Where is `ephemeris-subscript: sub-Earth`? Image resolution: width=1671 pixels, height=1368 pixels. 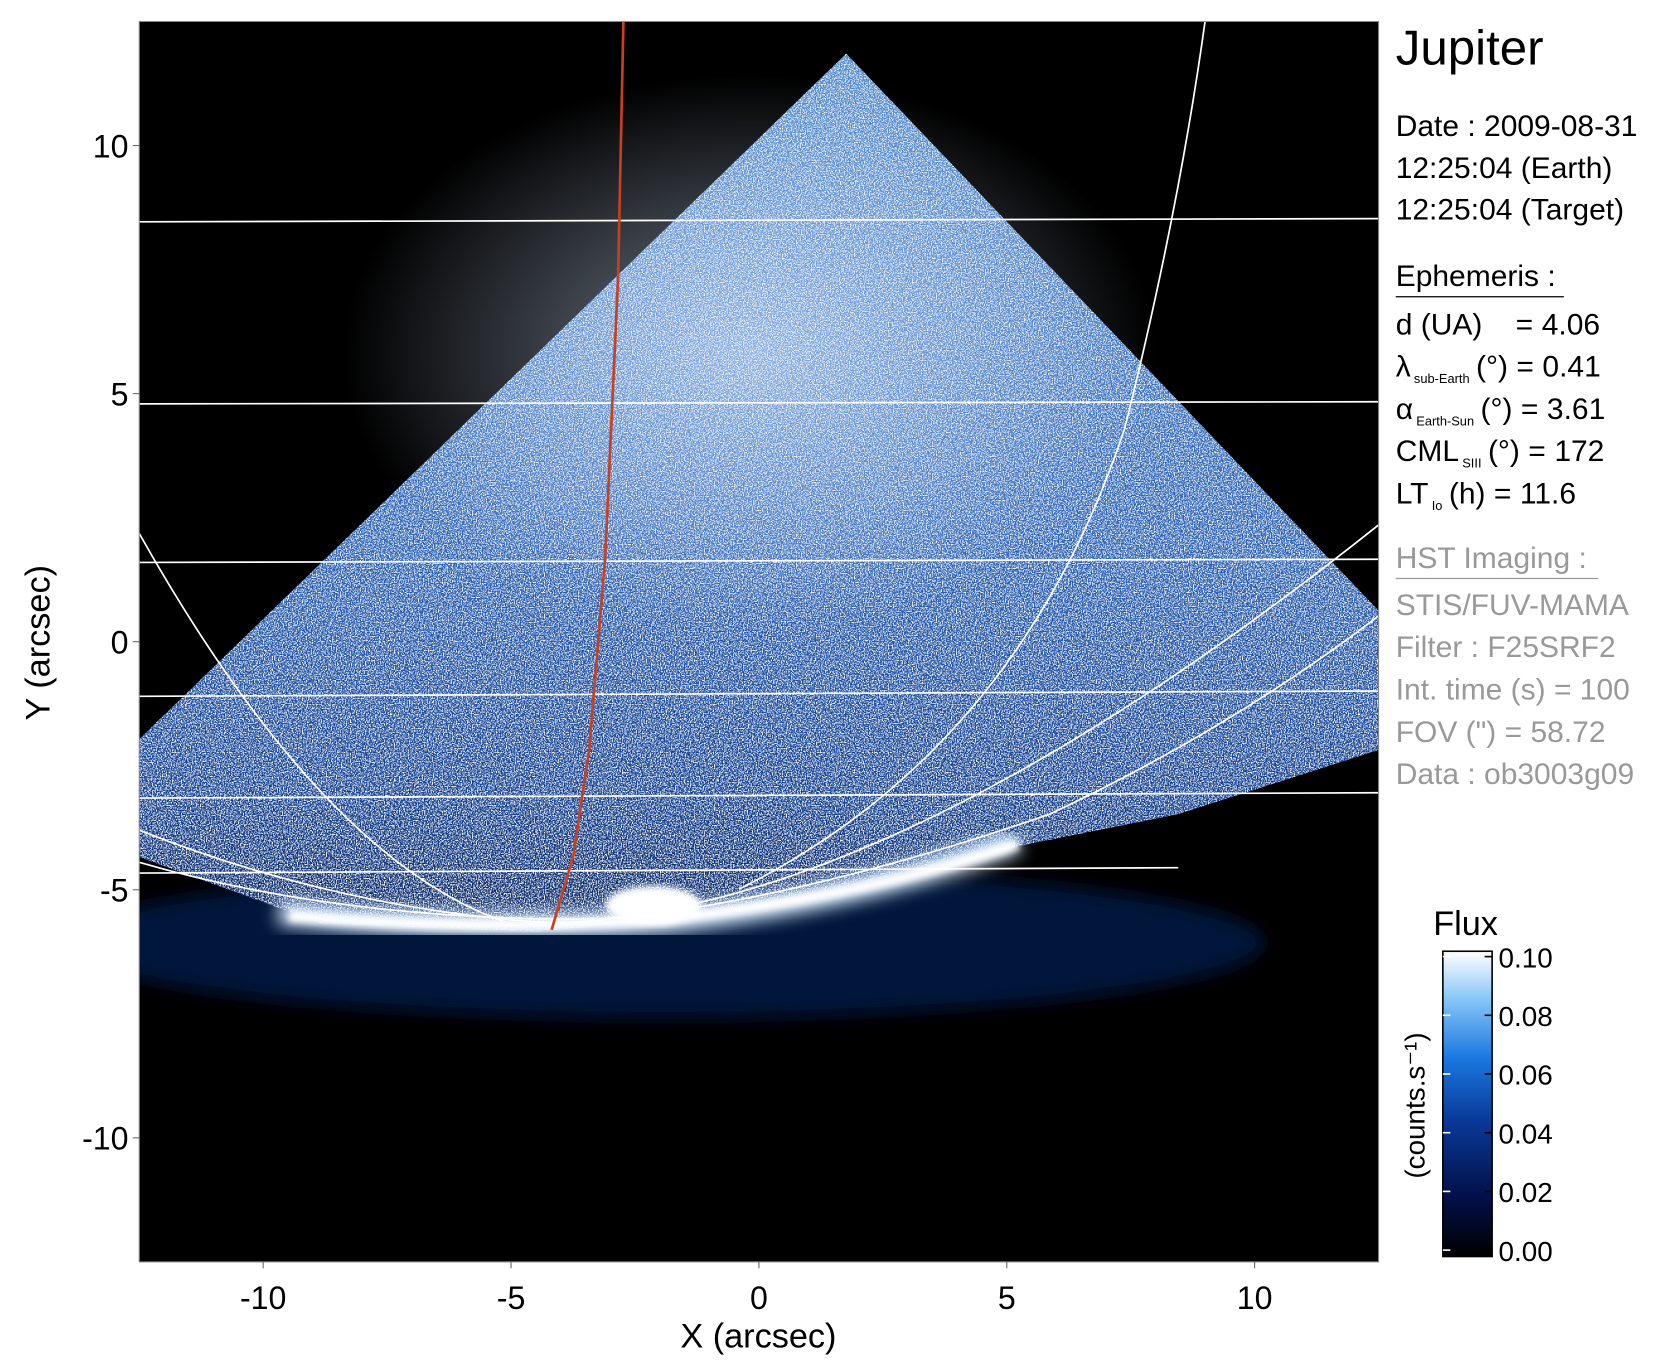
ephemeris-subscript: sub-Earth is located at coordinates (1442, 378).